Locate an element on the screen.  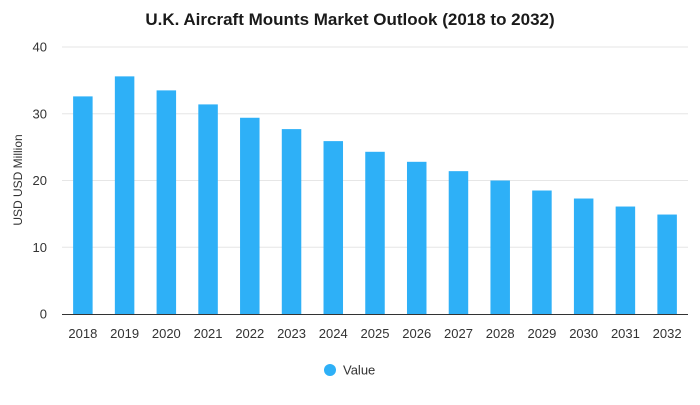
bar-2025 is located at coordinates (375, 232).